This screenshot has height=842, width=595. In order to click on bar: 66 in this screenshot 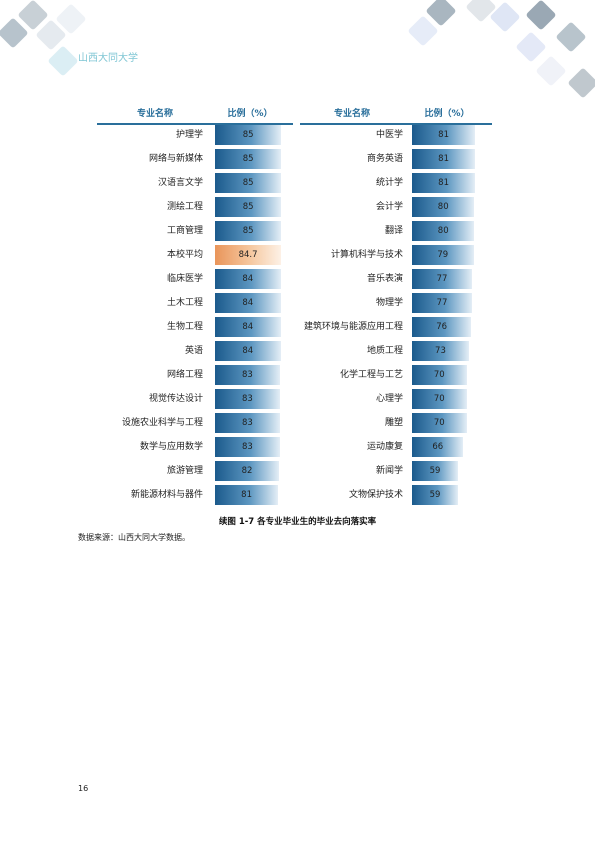, I will do `click(438, 447)`.